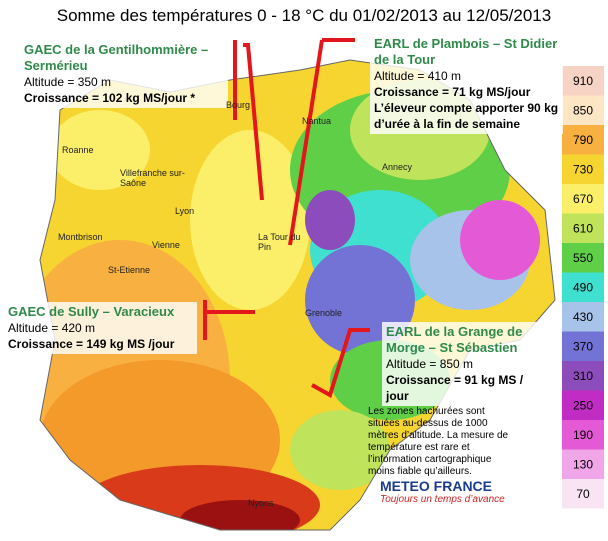  What do you see at coordinates (324, 313) in the screenshot?
I see `place: Grenoble` at bounding box center [324, 313].